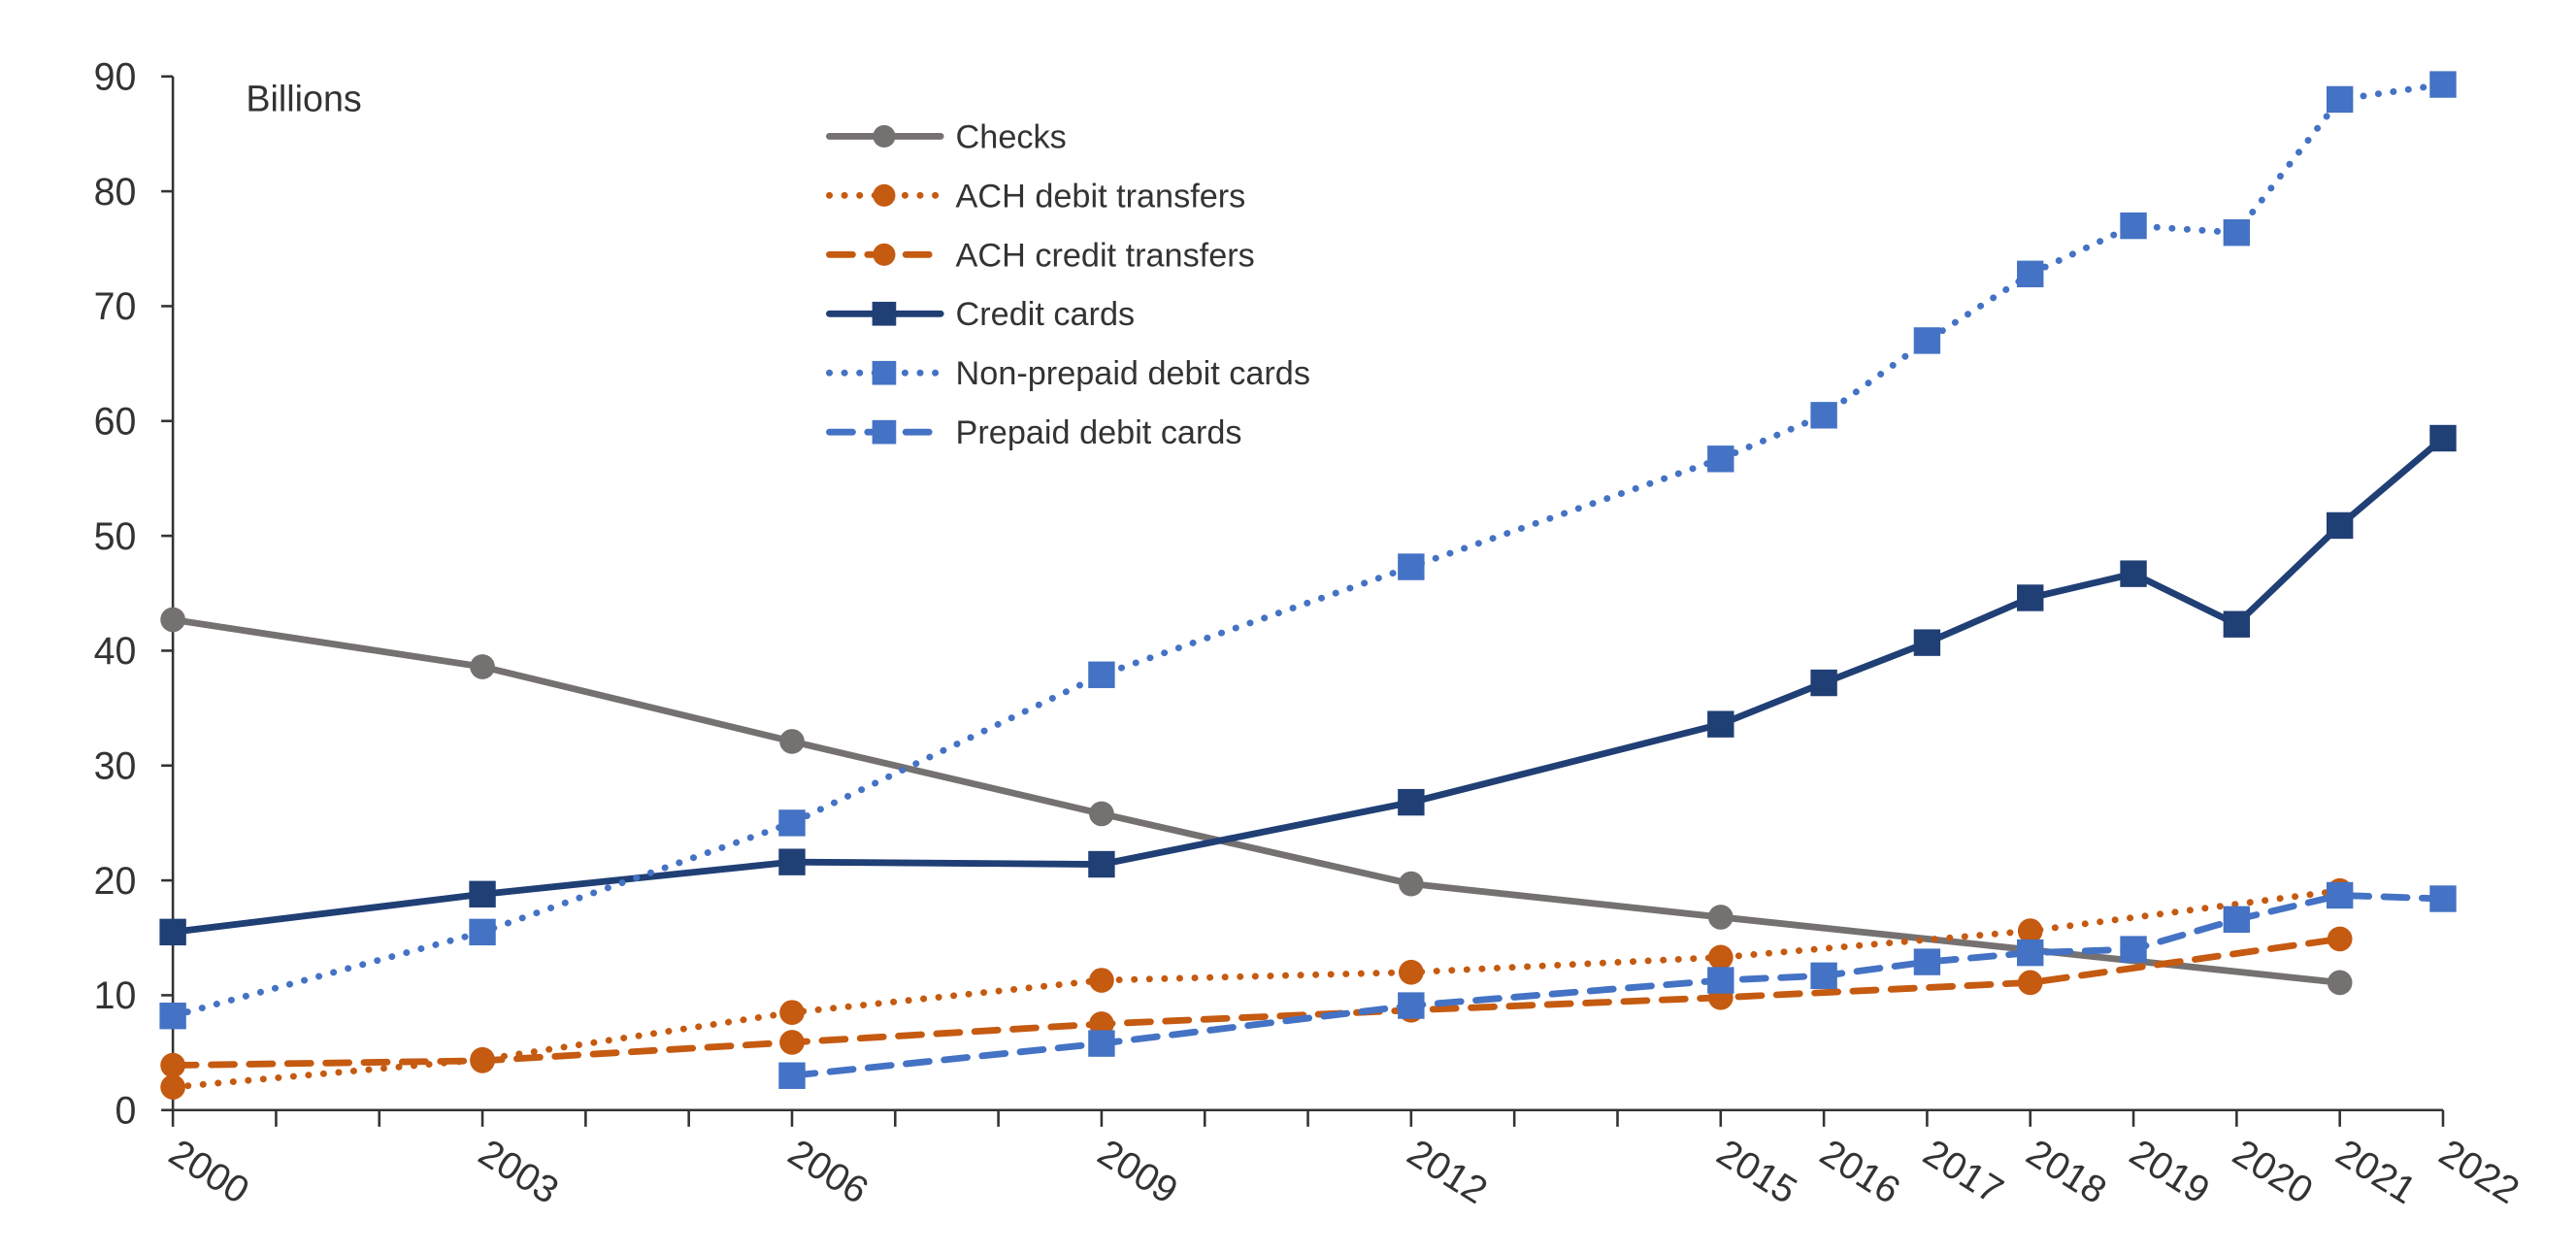 The height and width of the screenshot is (1253, 2576). What do you see at coordinates (115, 193) in the screenshot?
I see `y-tick-label: 80` at bounding box center [115, 193].